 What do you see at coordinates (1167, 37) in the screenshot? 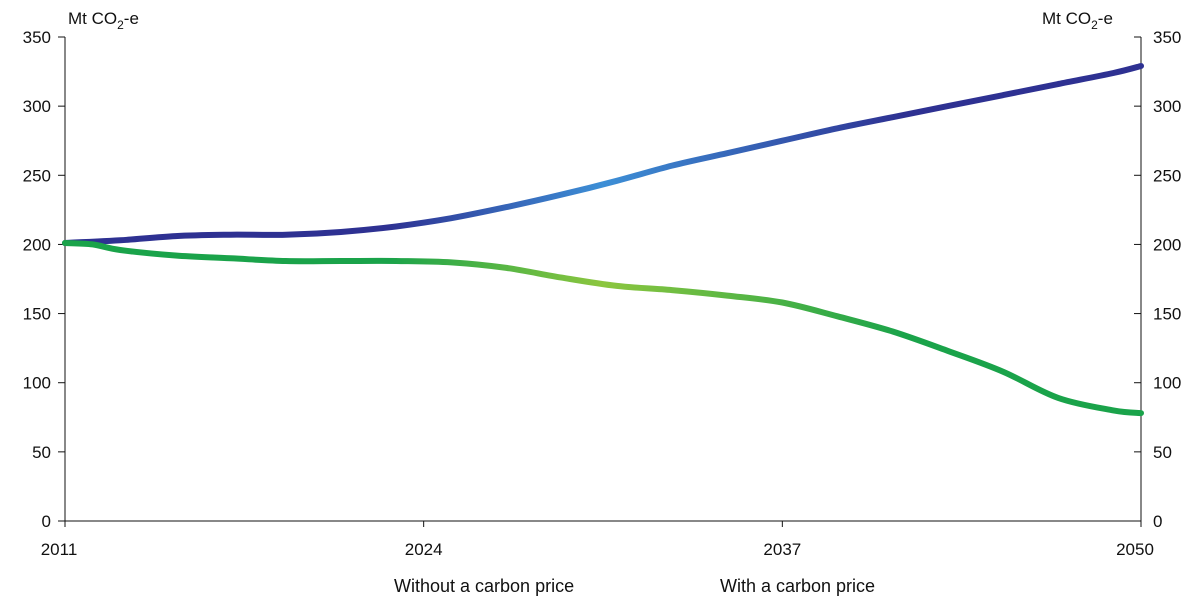
I see `right-y-tick-label: 350` at bounding box center [1167, 37].